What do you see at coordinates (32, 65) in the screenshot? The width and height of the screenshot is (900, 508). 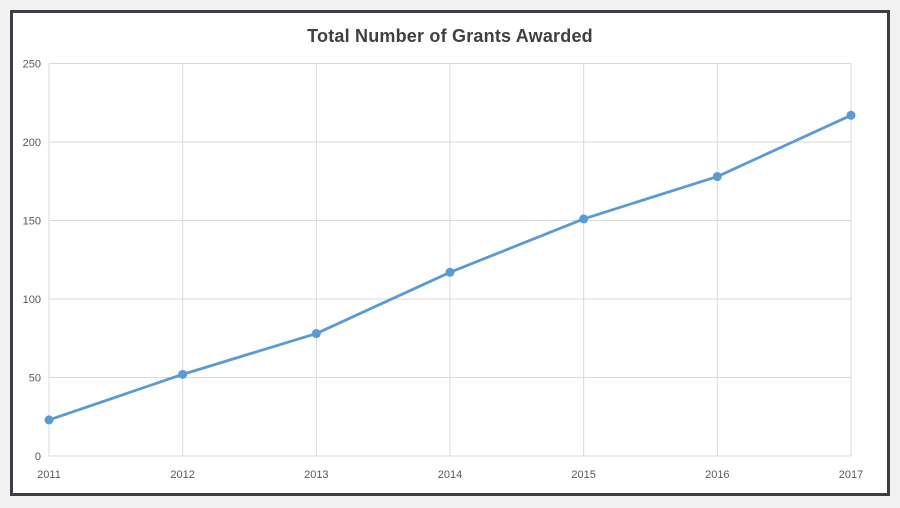 I see `y-tick-label: 250` at bounding box center [32, 65].